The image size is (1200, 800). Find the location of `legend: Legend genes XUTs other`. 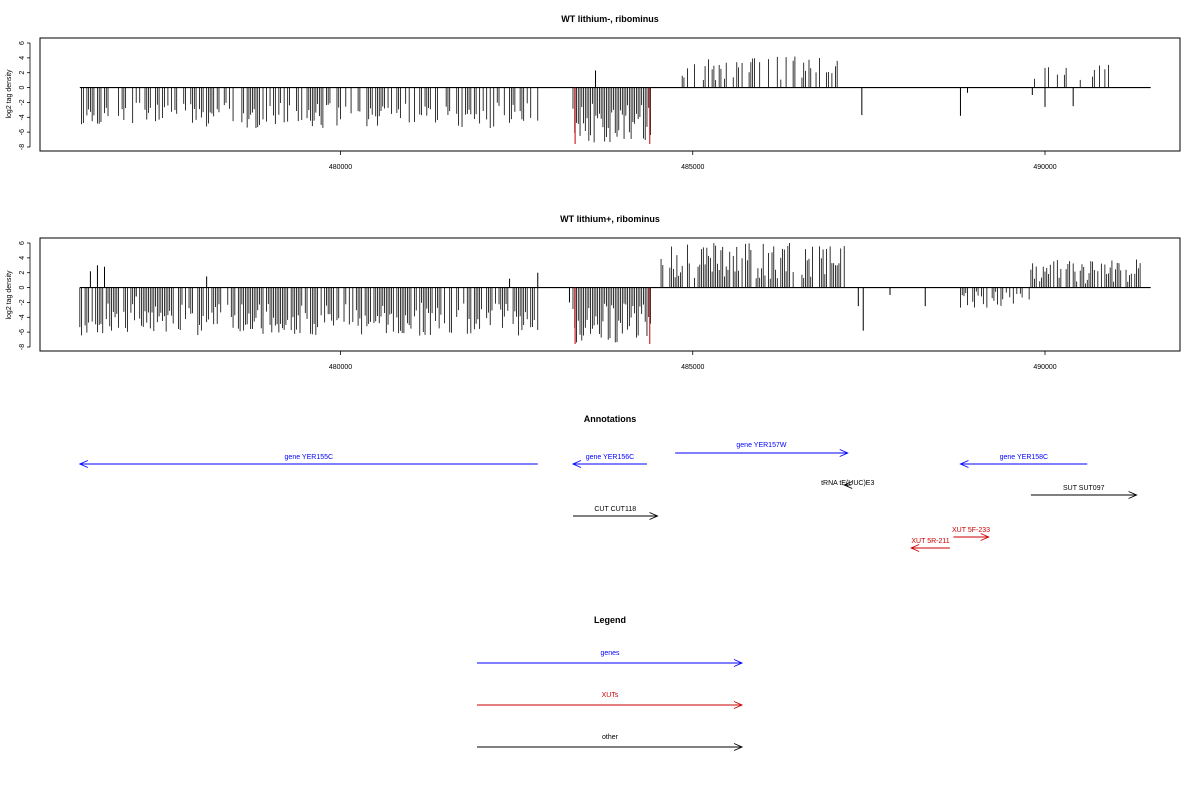

legend: Legend genes XUTs other is located at coordinates (610, 683).